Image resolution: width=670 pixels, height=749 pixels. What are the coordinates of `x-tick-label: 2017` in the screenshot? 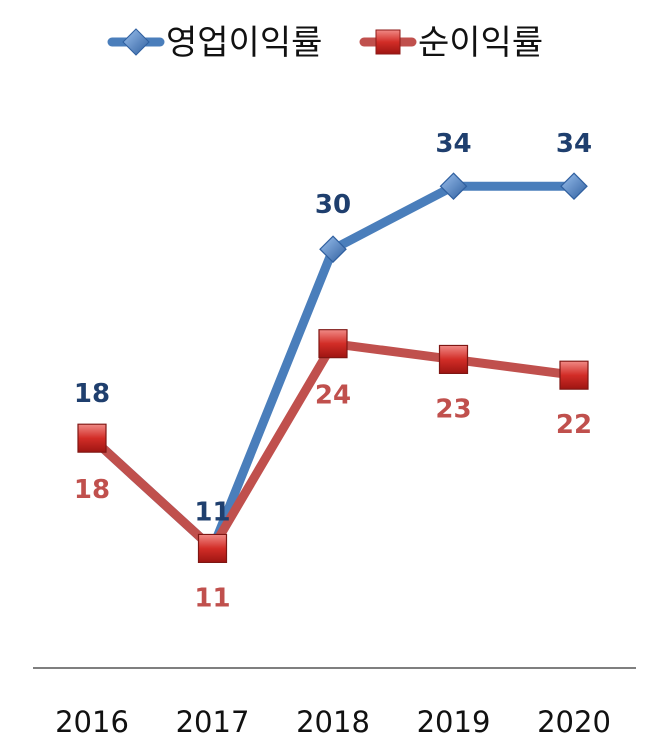 It's located at (213, 722).